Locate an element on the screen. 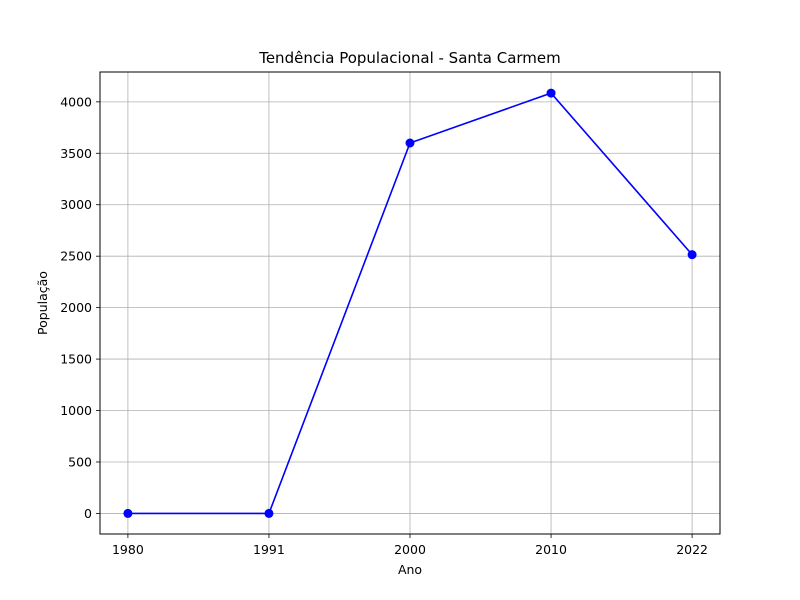 The height and width of the screenshot is (600, 800). x-tick-label: 2022 is located at coordinates (692, 549).